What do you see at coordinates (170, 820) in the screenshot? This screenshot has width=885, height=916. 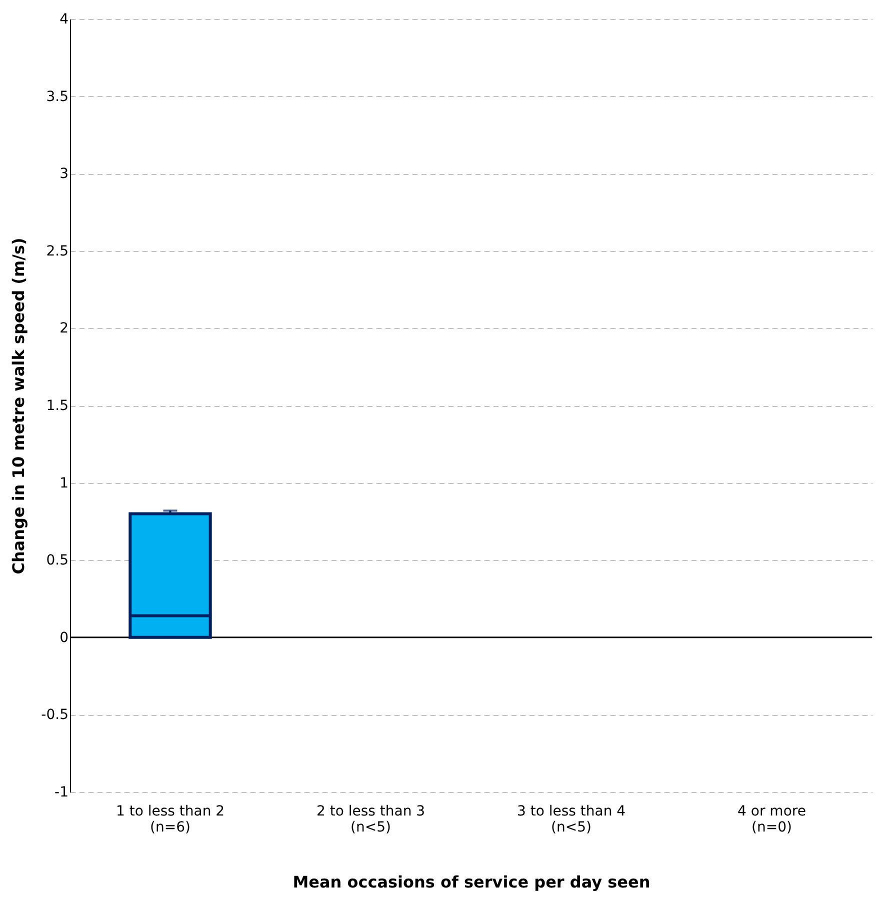 I see `x-tick-label: 1 to less than 2 (n=6)` at bounding box center [170, 820].